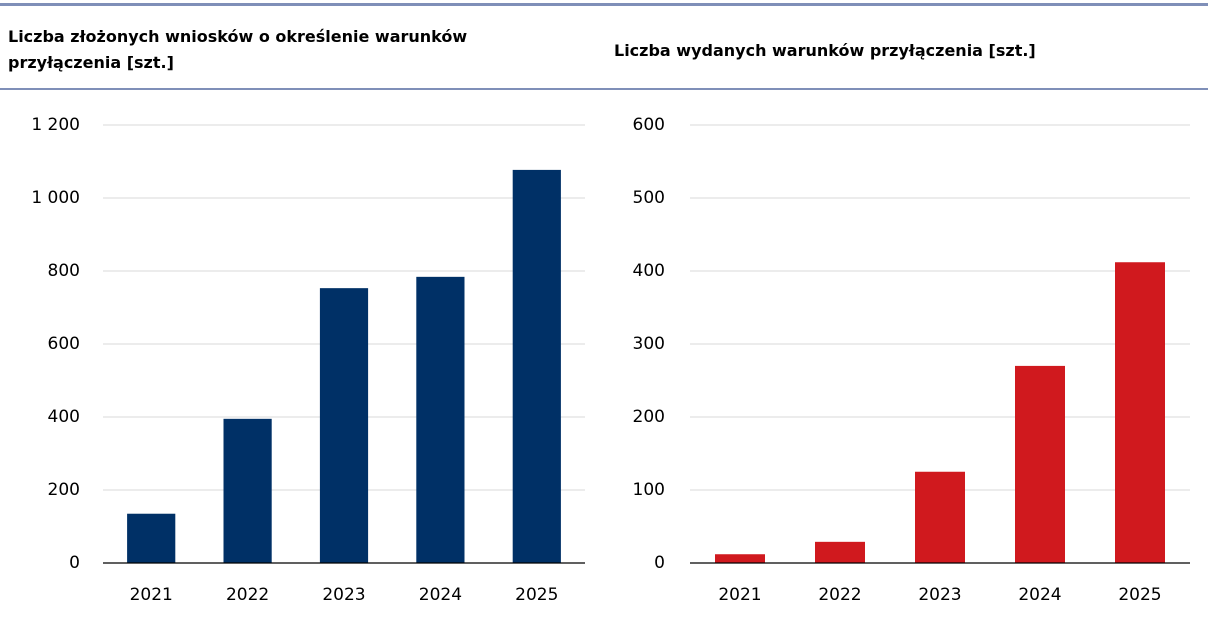  I want to click on y-tick-label: 300, so click(649, 344).